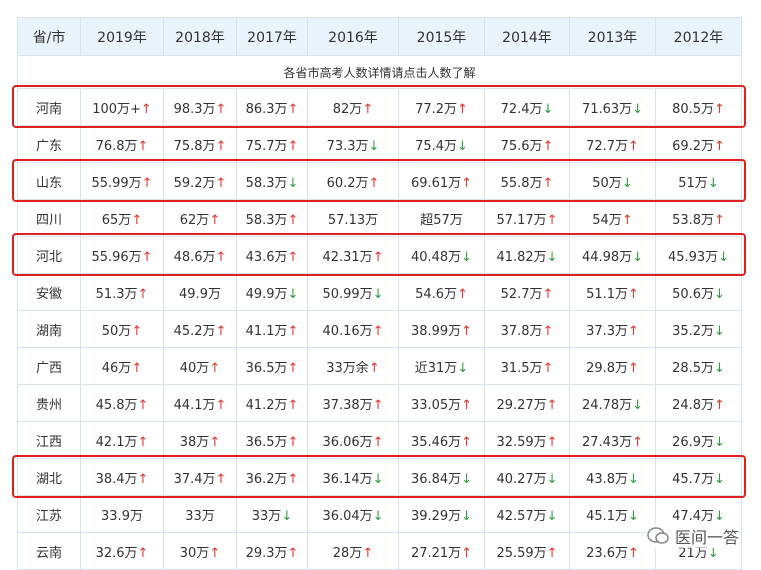 This screenshot has height=570, width=761. I want to click on header-cell: 2013年, so click(612, 36).